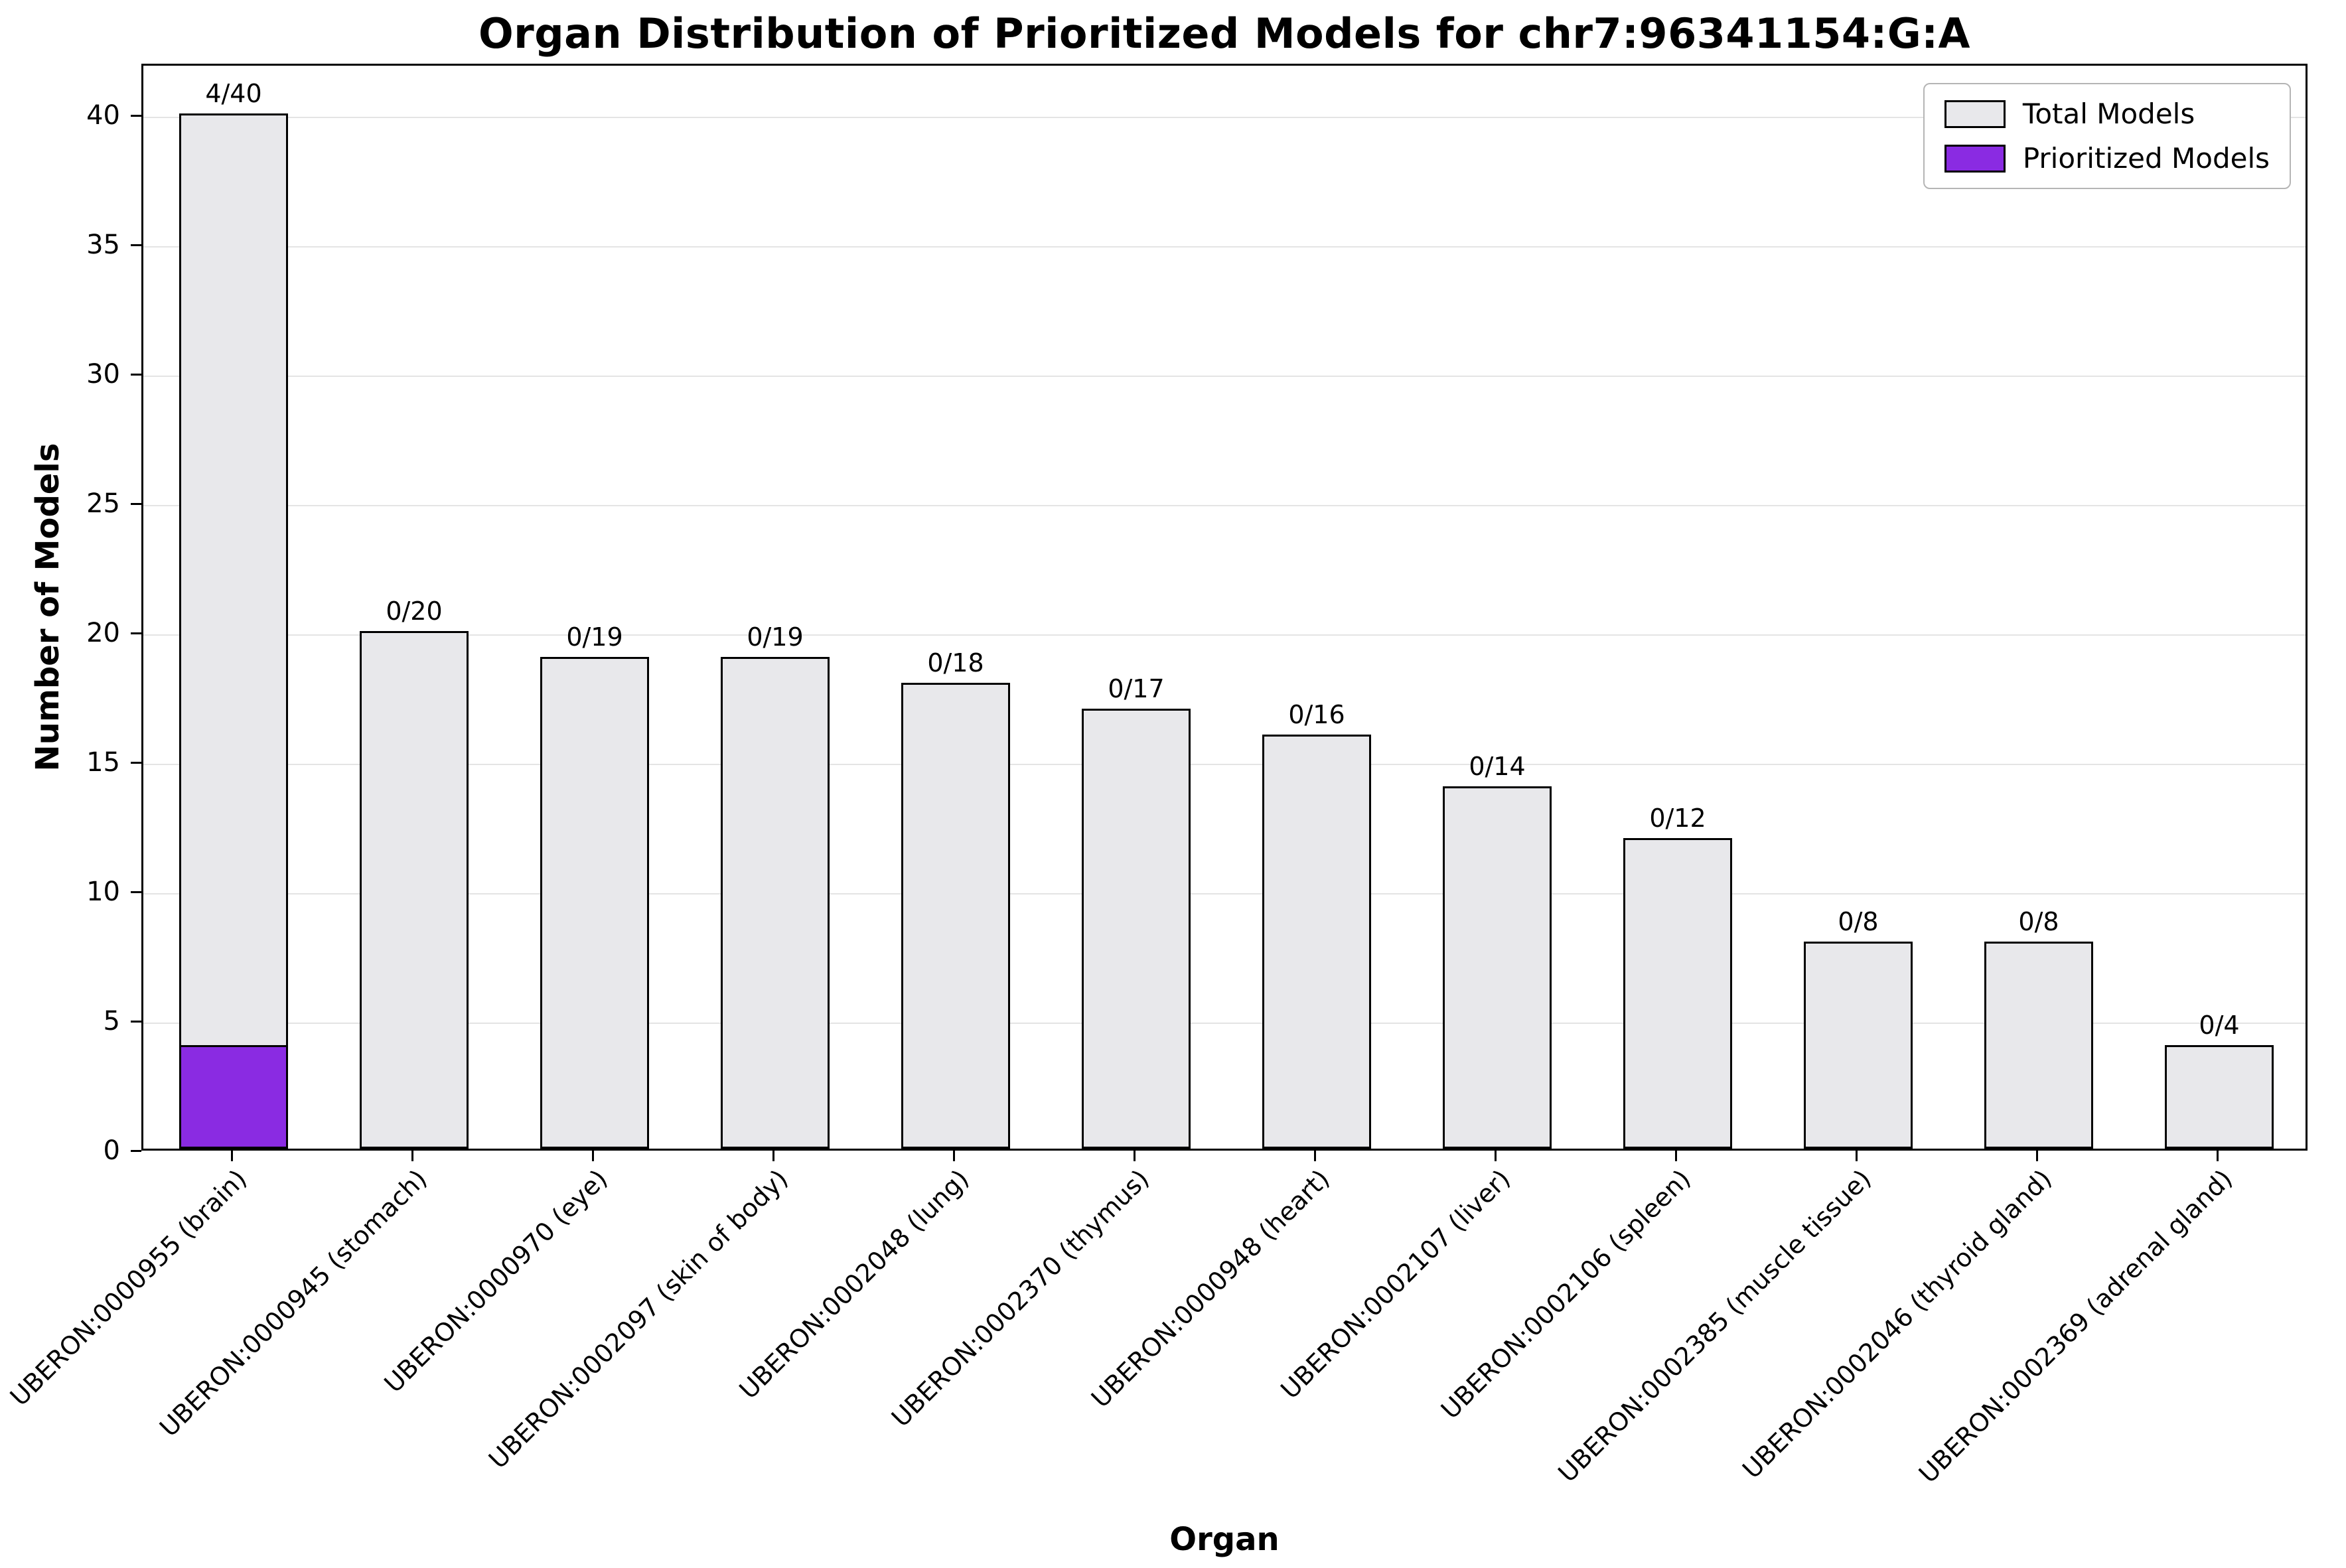 This screenshot has width=2346, height=1568. What do you see at coordinates (2219, 1025) in the screenshot?
I see `bar-value-label: 0/4` at bounding box center [2219, 1025].